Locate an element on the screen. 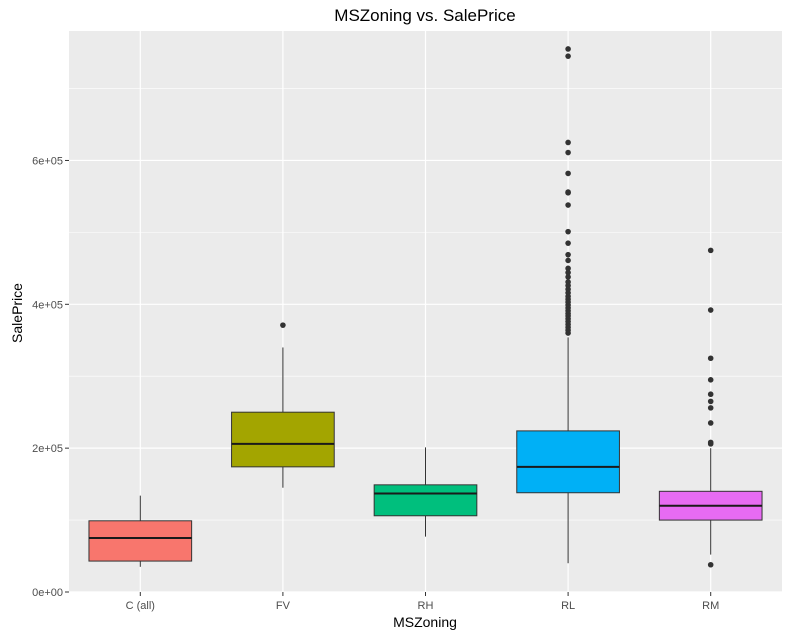 The image size is (789, 637). y-tick-label: 2e+05 is located at coordinates (47, 449).